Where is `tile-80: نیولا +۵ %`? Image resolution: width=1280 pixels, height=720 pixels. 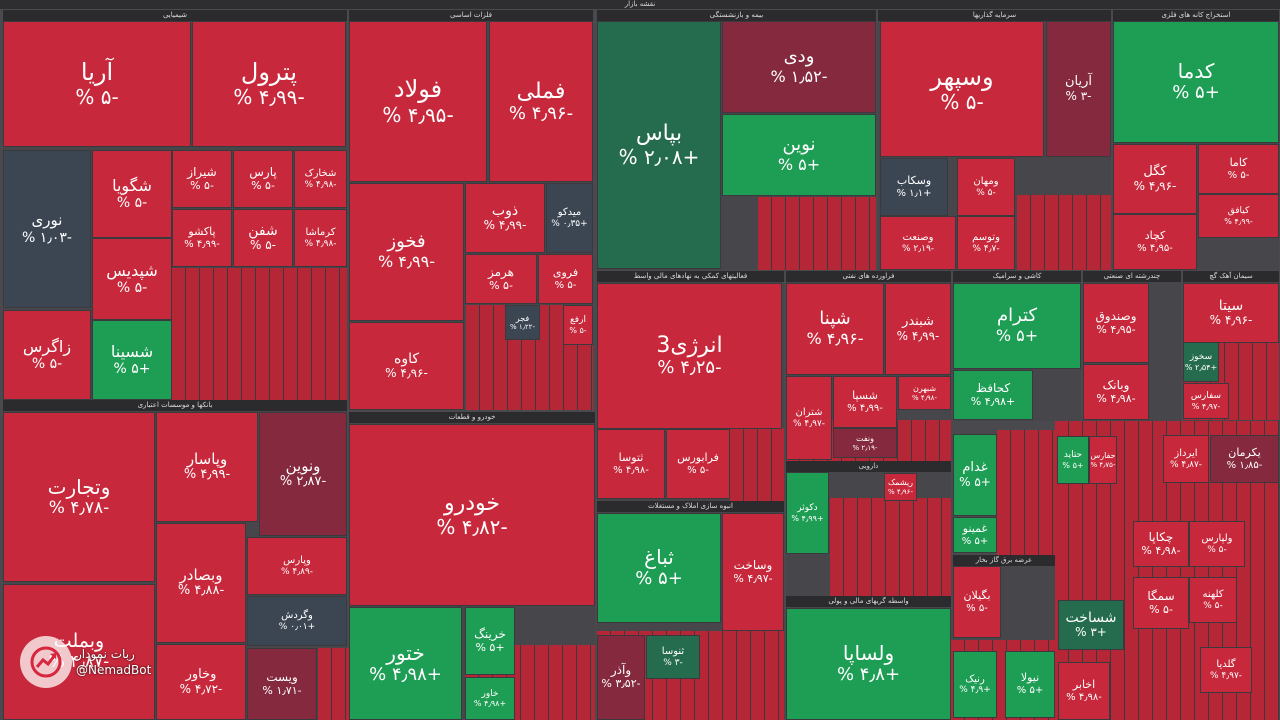
tile-80: نیولا +۵ % is located at coordinates (1030, 684).